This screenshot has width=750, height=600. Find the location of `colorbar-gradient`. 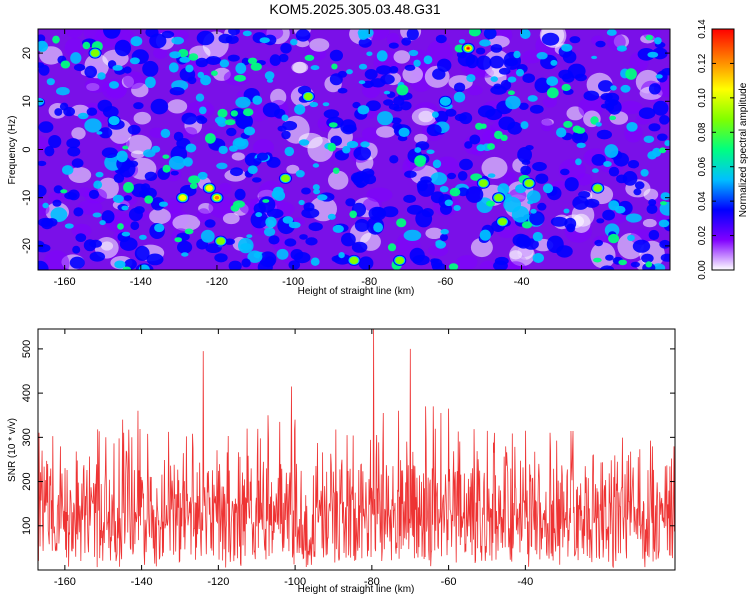

colorbar-gradient is located at coordinates (723, 149).